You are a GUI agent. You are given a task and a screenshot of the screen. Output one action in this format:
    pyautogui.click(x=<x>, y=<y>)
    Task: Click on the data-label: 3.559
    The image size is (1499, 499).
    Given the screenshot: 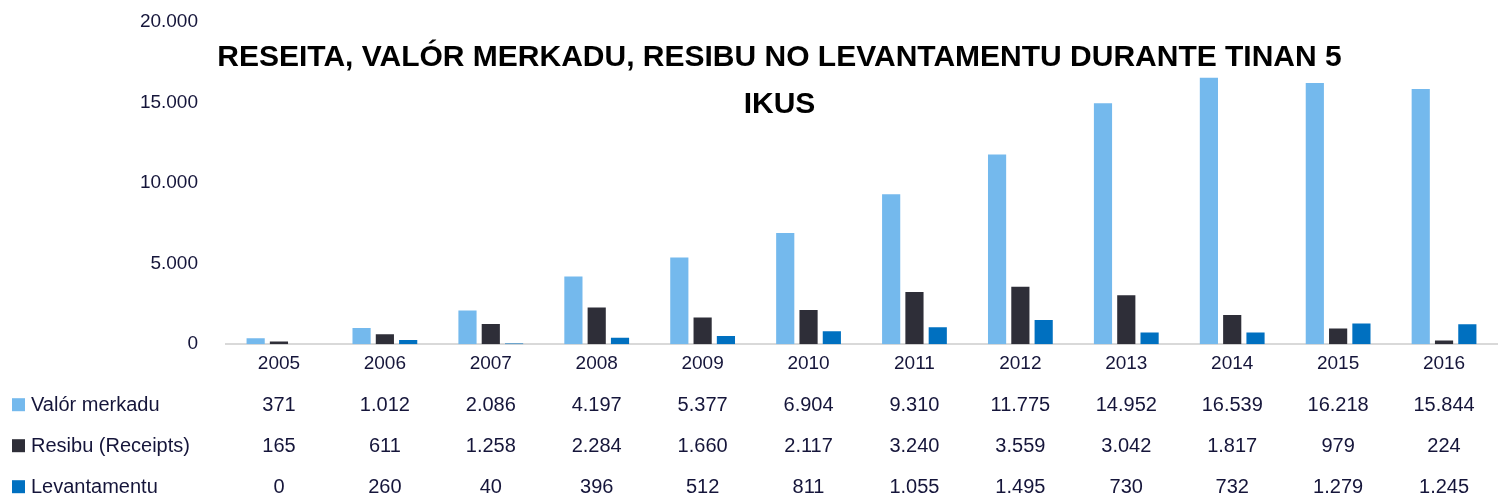 What is the action you would take?
    pyautogui.click(x=1020, y=444)
    